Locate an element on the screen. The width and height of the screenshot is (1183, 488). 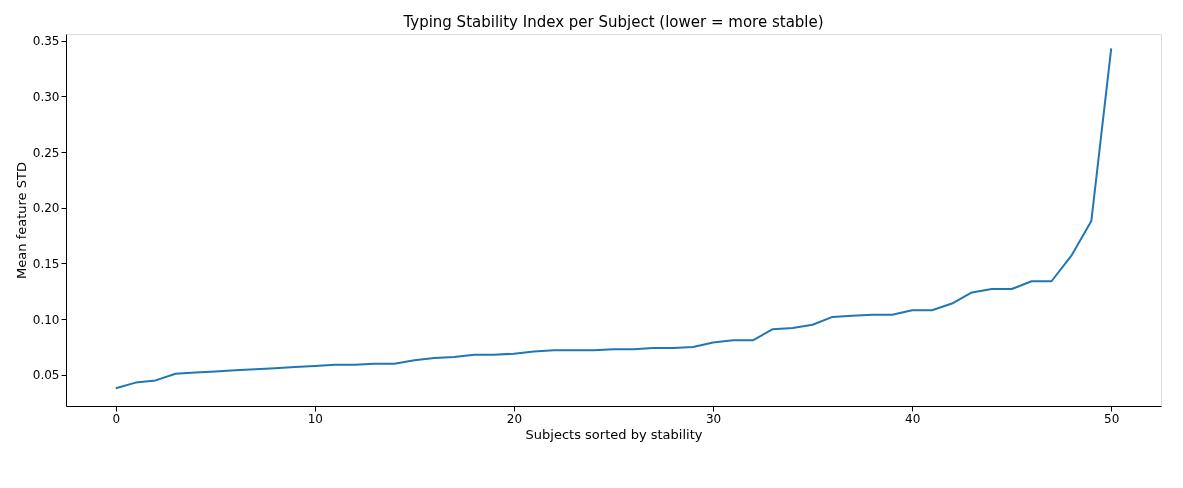
x-tick-label: 10 is located at coordinates (315, 418).